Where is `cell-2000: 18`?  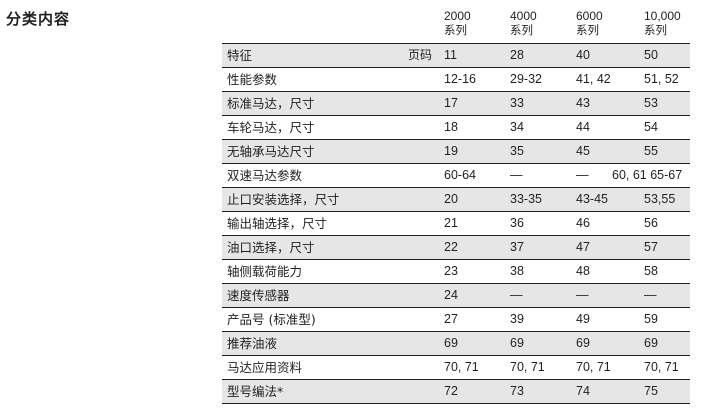
cell-2000: 18 is located at coordinates (451, 127).